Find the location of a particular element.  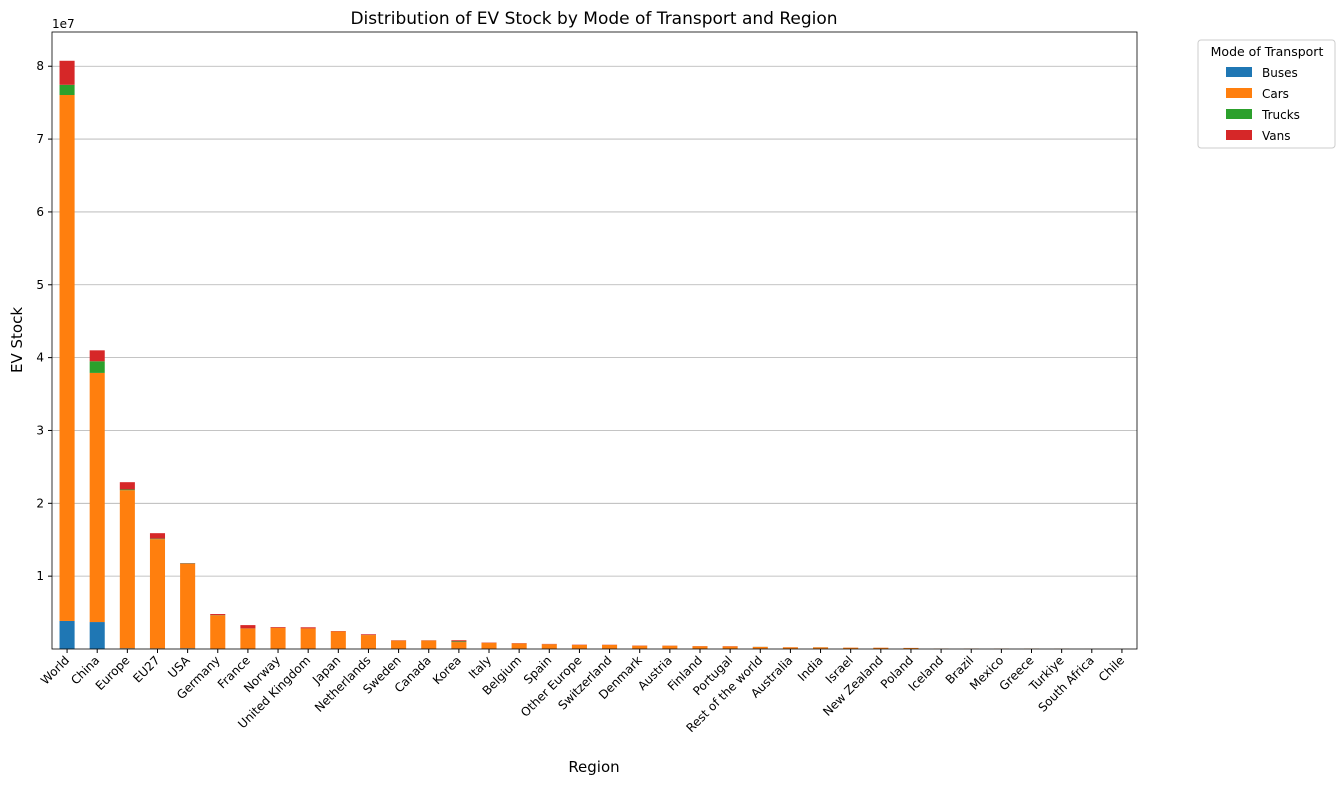

y-tick-label: 2 is located at coordinates (40, 503).